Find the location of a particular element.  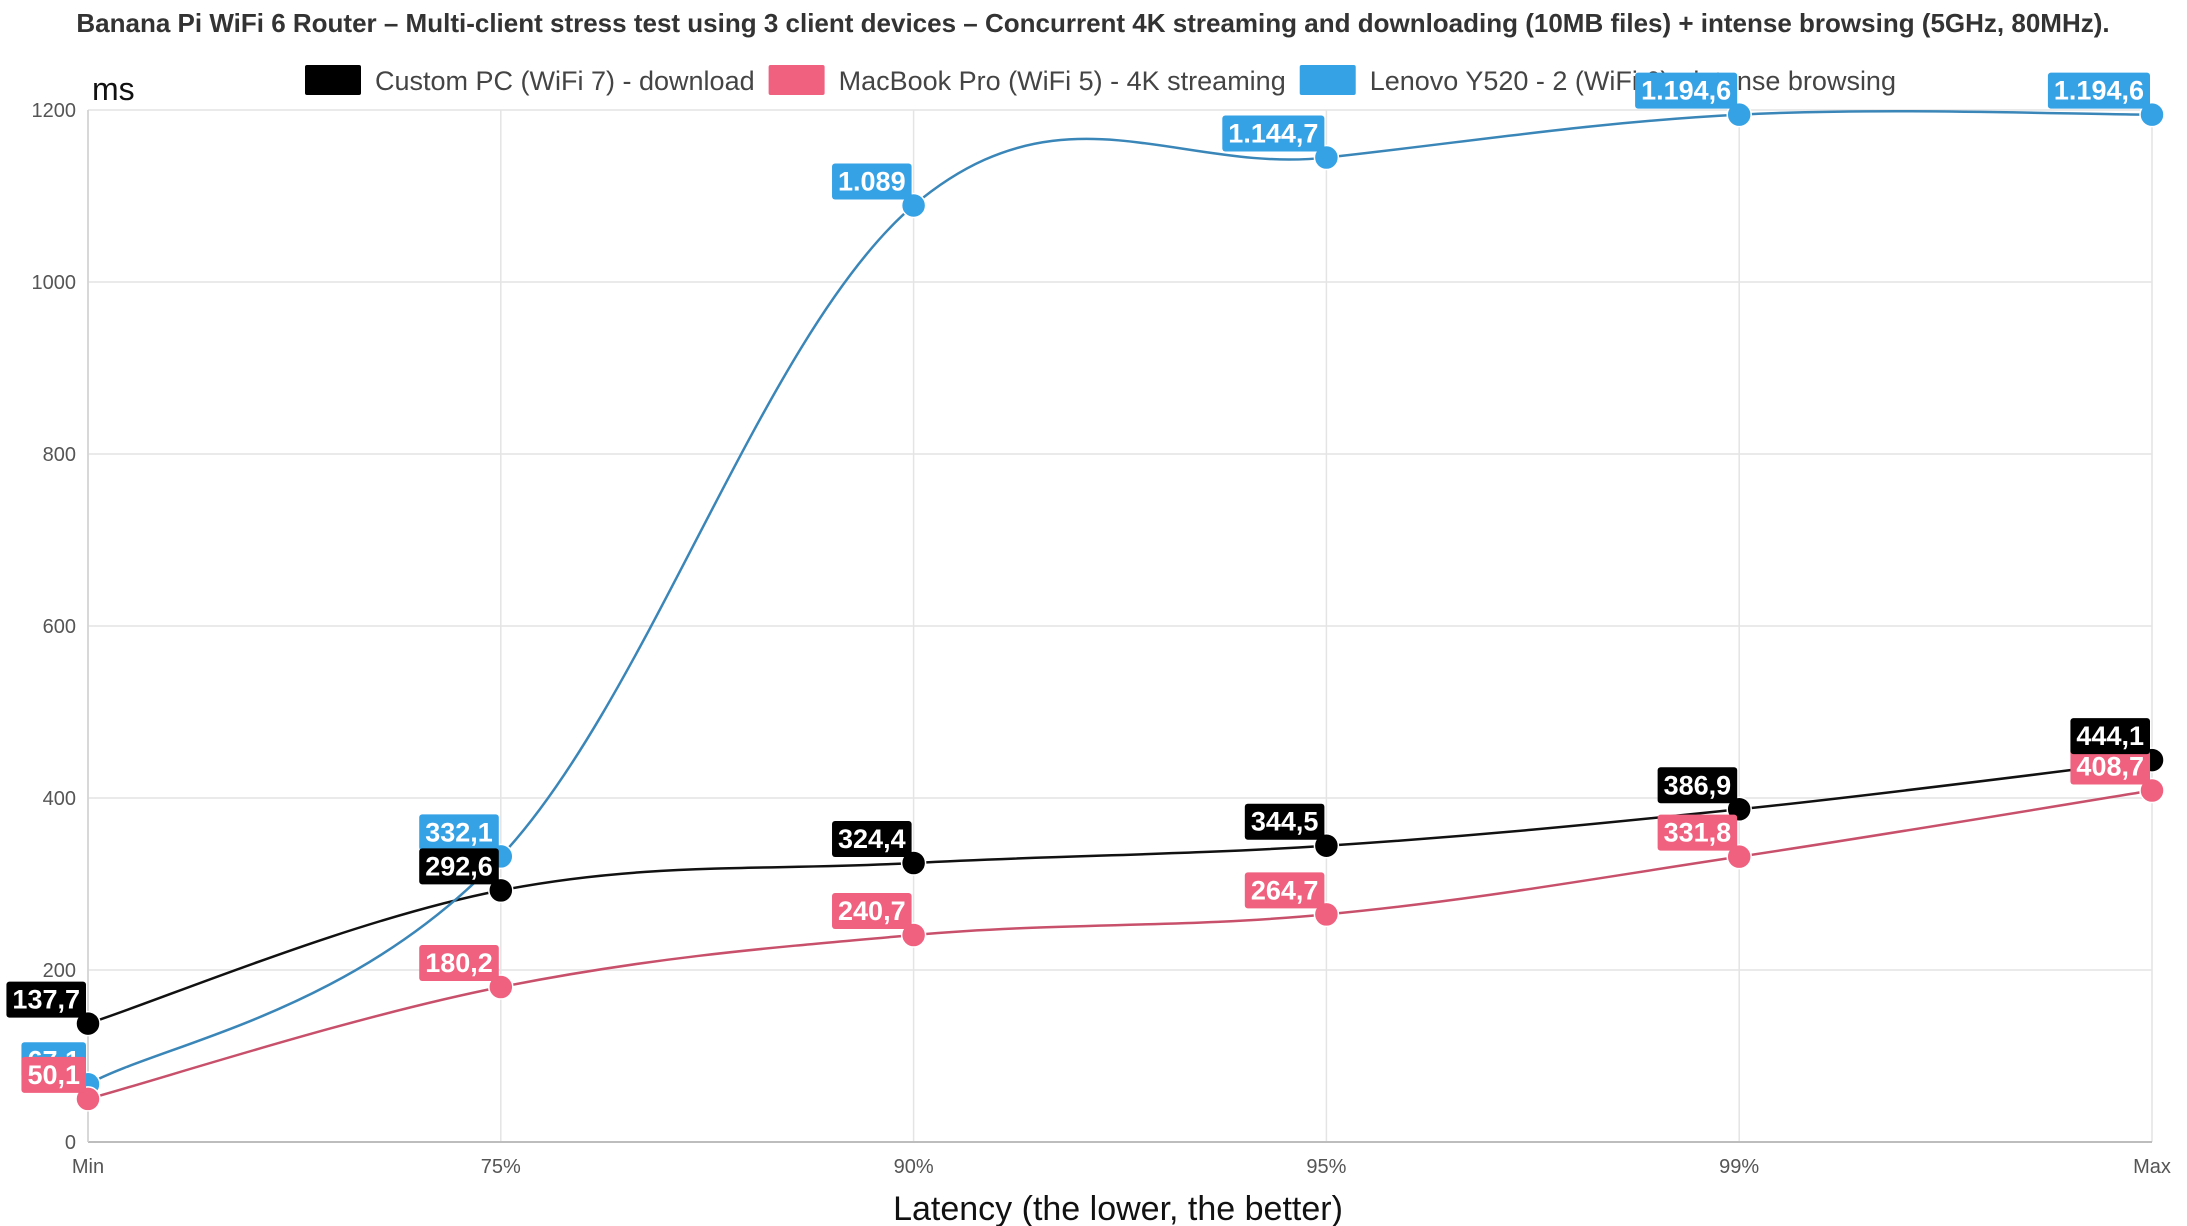

data-label-s0-min: 137,7 is located at coordinates (46, 999).